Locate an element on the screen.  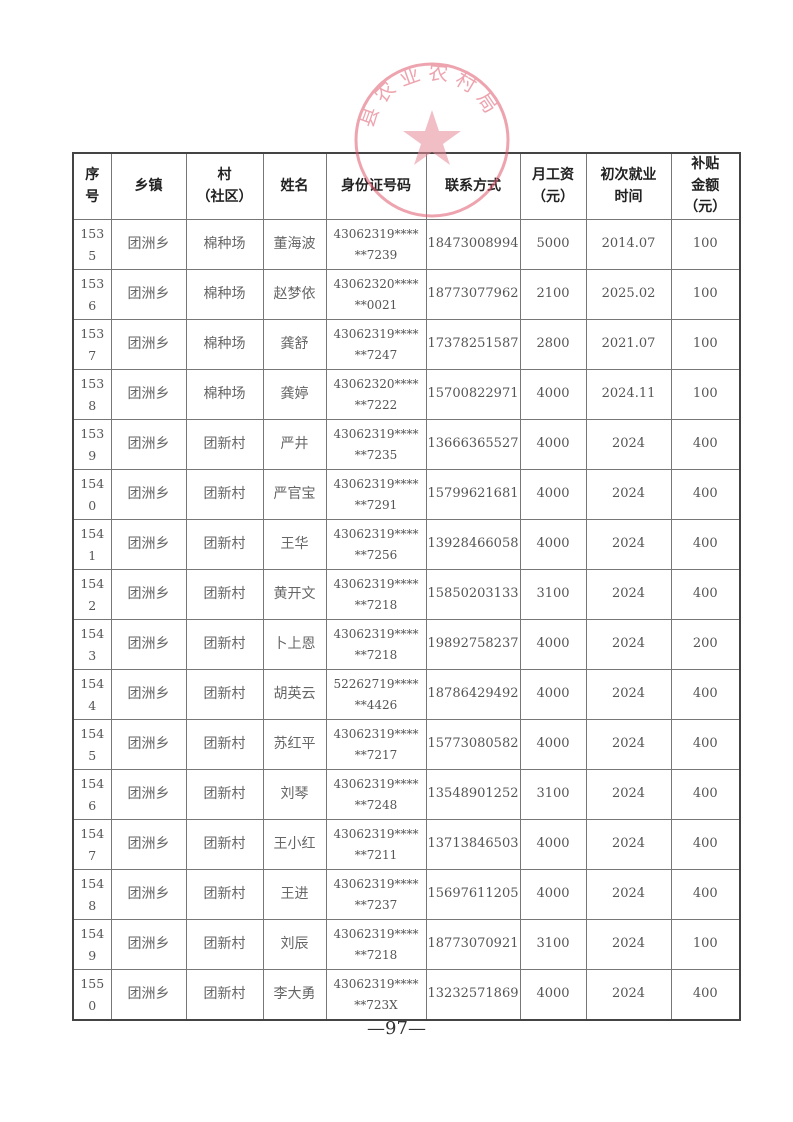
cell-phone: 18773077962 is located at coordinates (473, 295).